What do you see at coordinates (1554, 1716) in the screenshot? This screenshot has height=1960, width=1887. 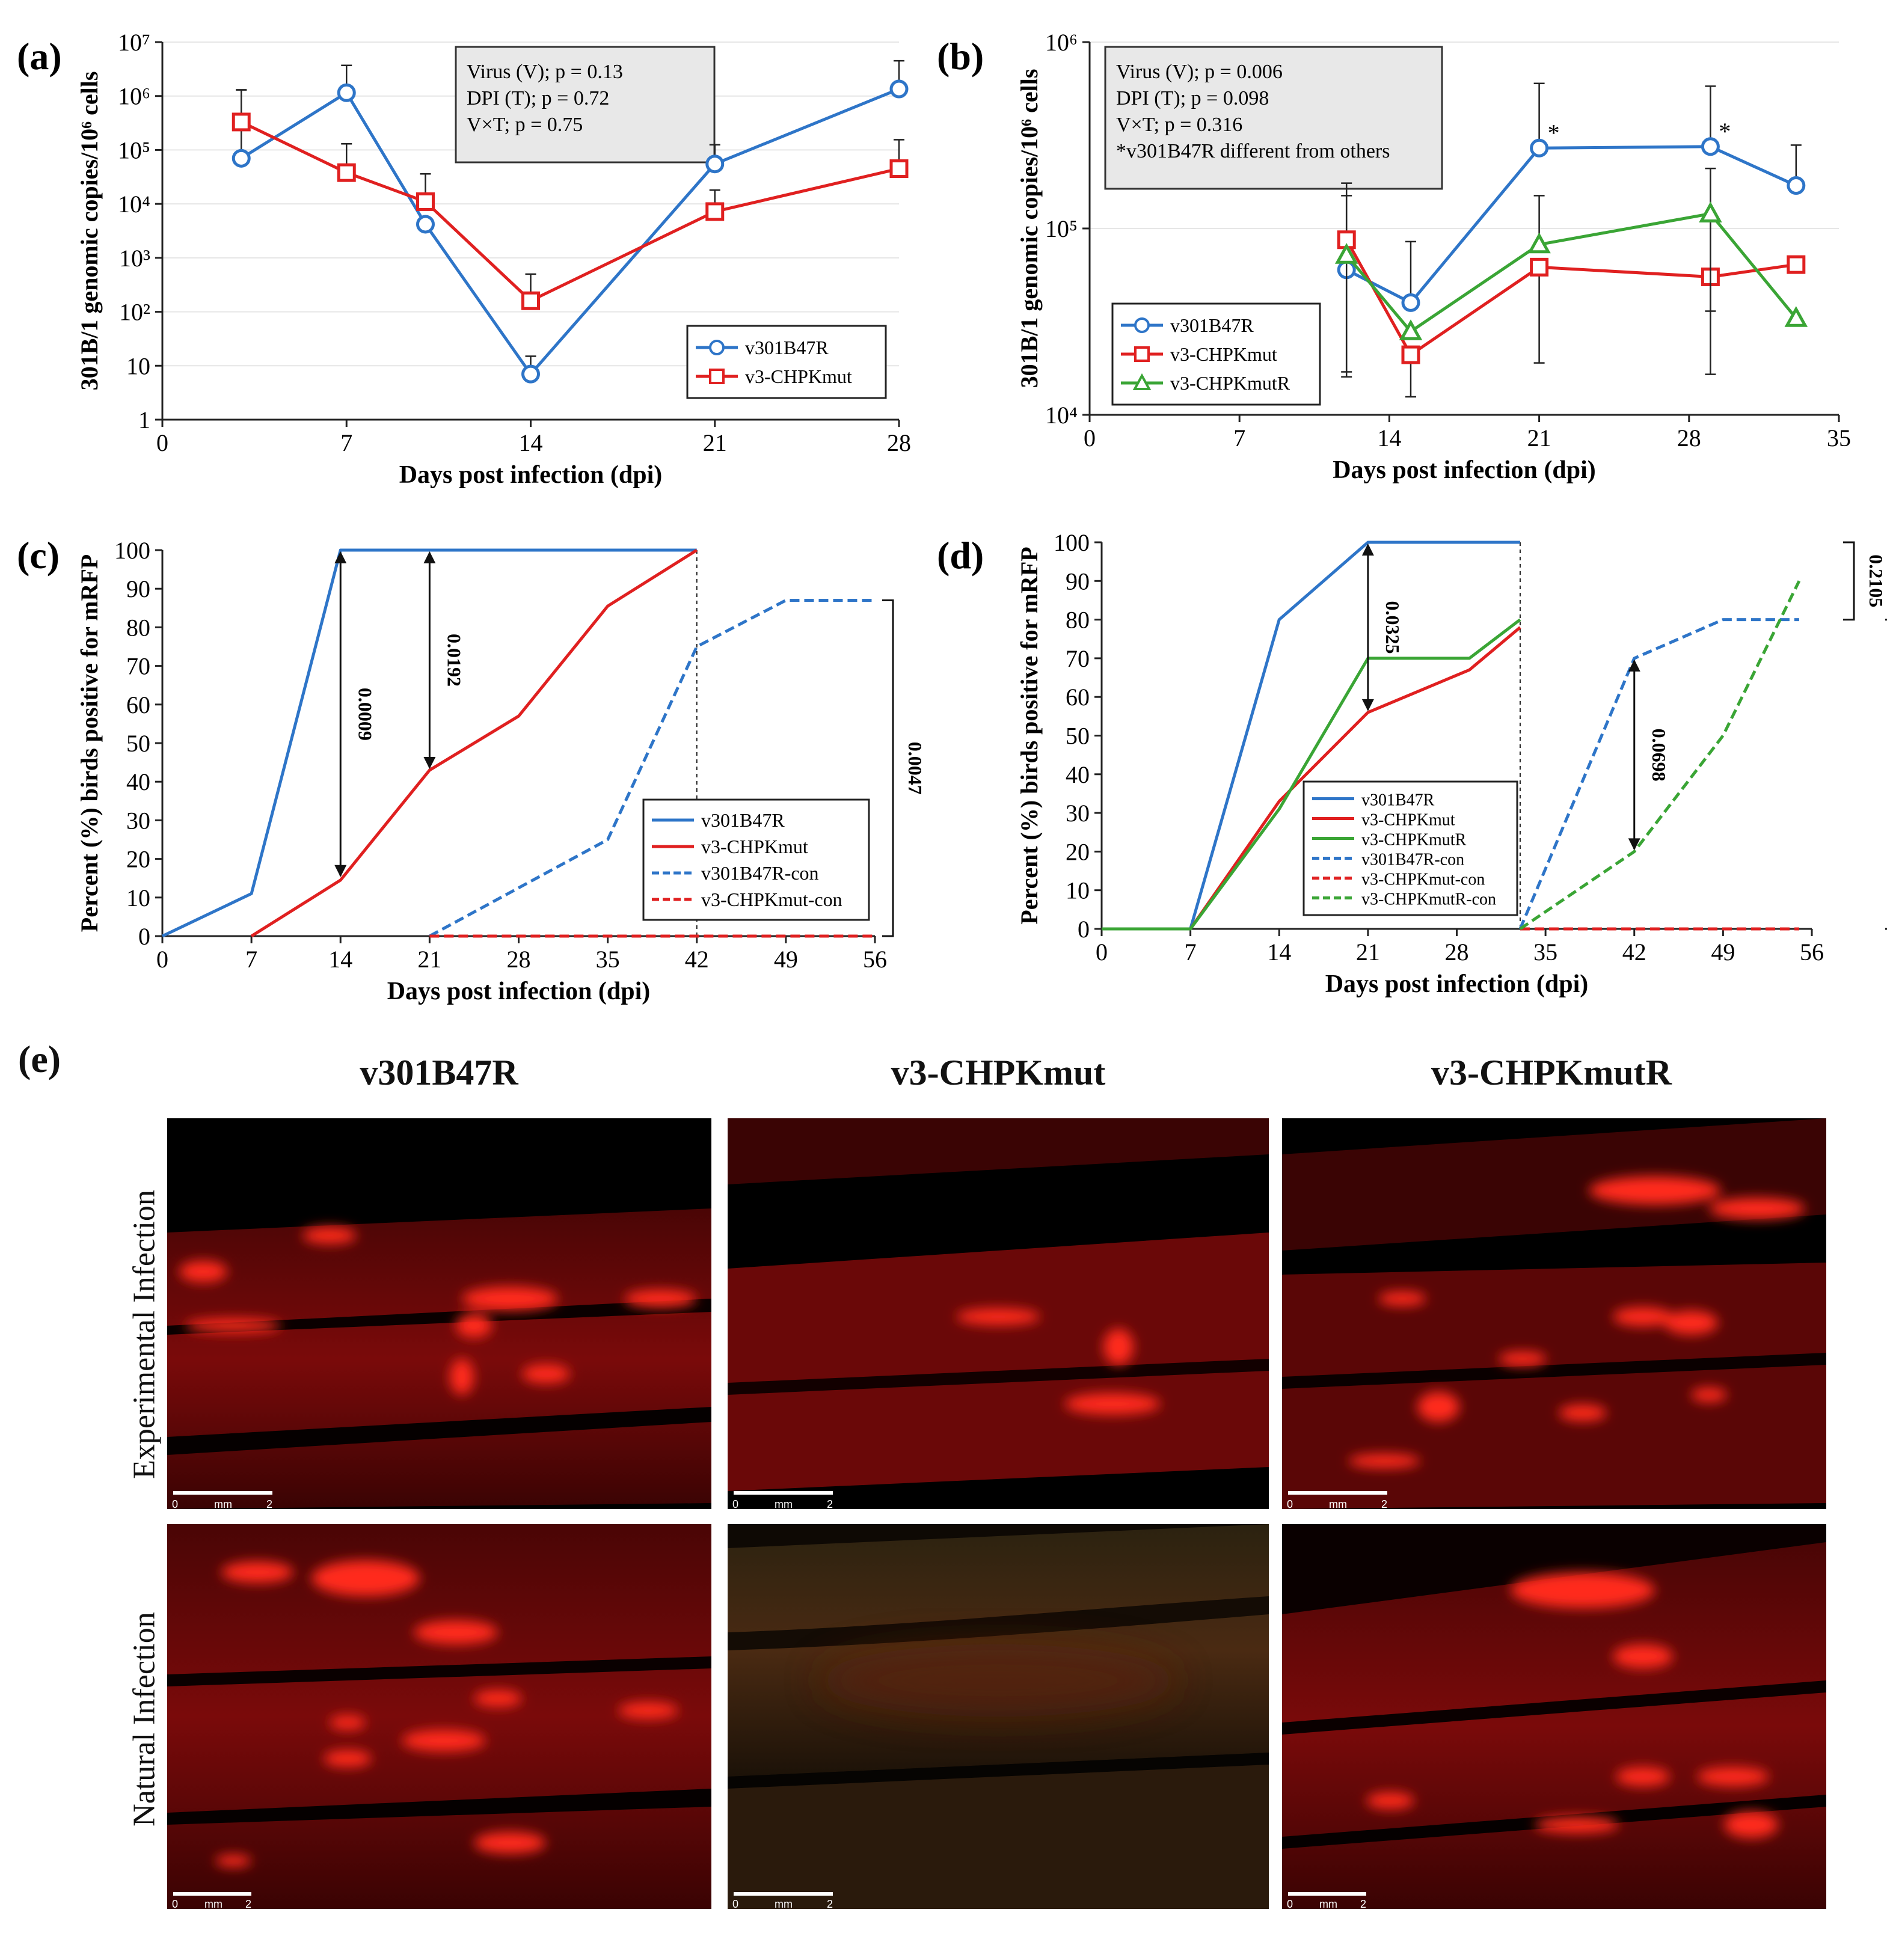 I see `micrograph-natural-v3-chpkmutr: 0 mm 2` at bounding box center [1554, 1716].